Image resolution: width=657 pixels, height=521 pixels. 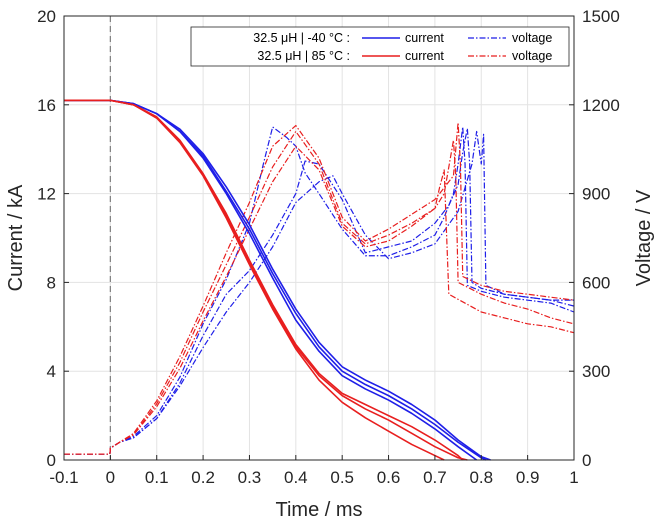 What do you see at coordinates (250, 477) in the screenshot?
I see `x-tick-label-4: 0.3` at bounding box center [250, 477].